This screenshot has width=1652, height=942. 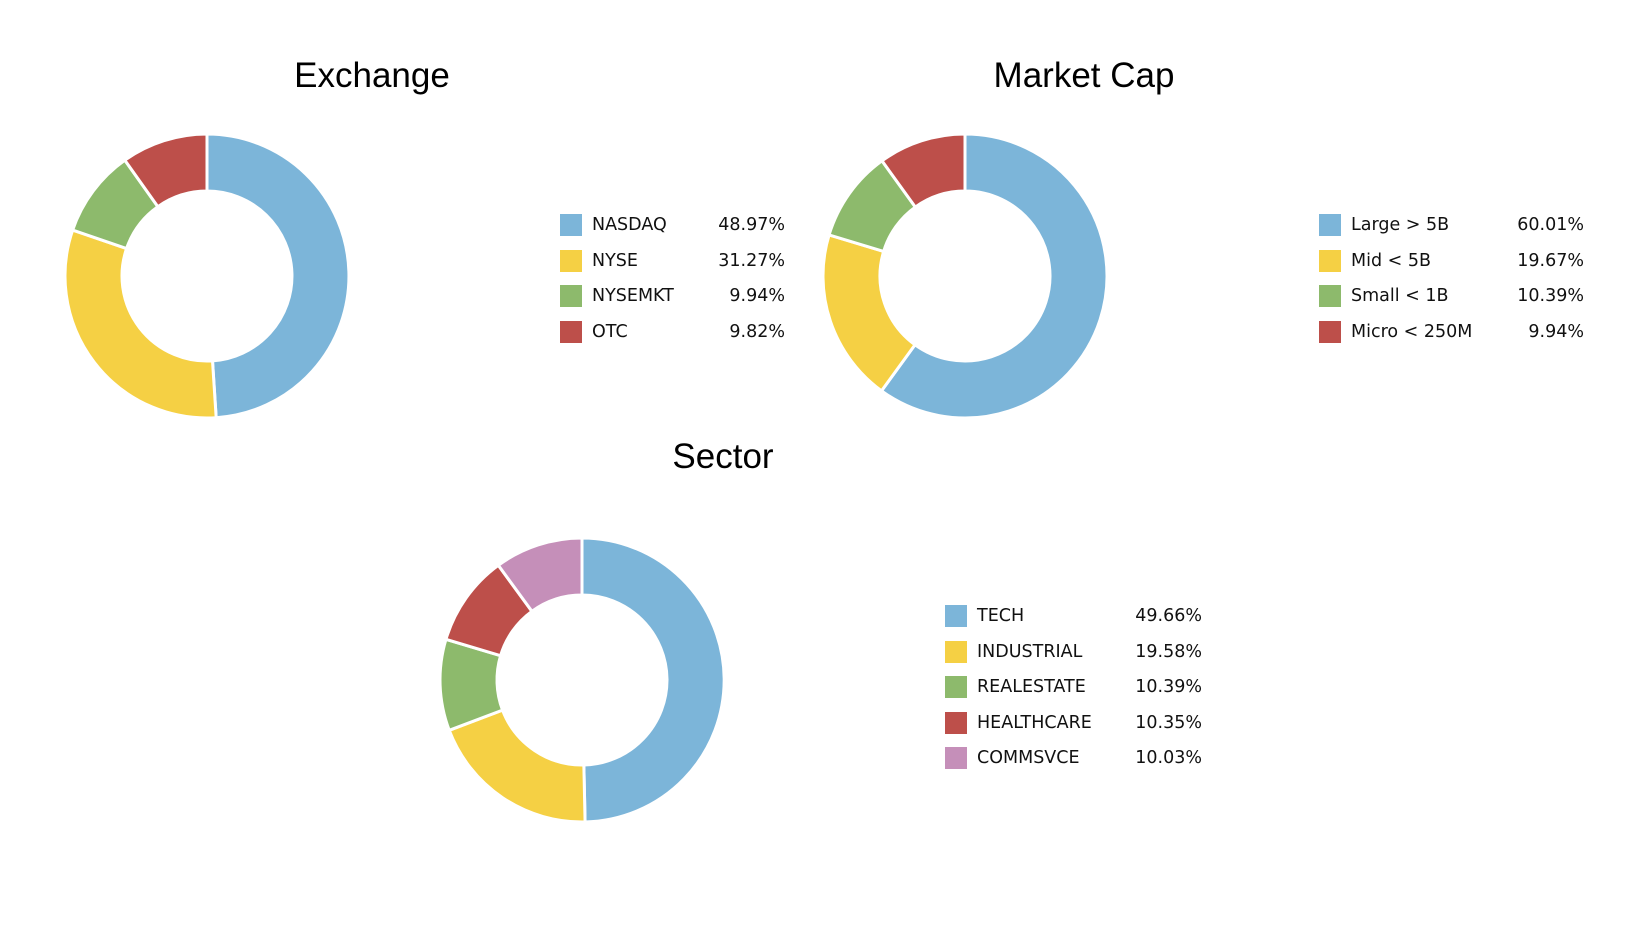 I want to click on legend-value: 60.01%, so click(x=1550, y=225).